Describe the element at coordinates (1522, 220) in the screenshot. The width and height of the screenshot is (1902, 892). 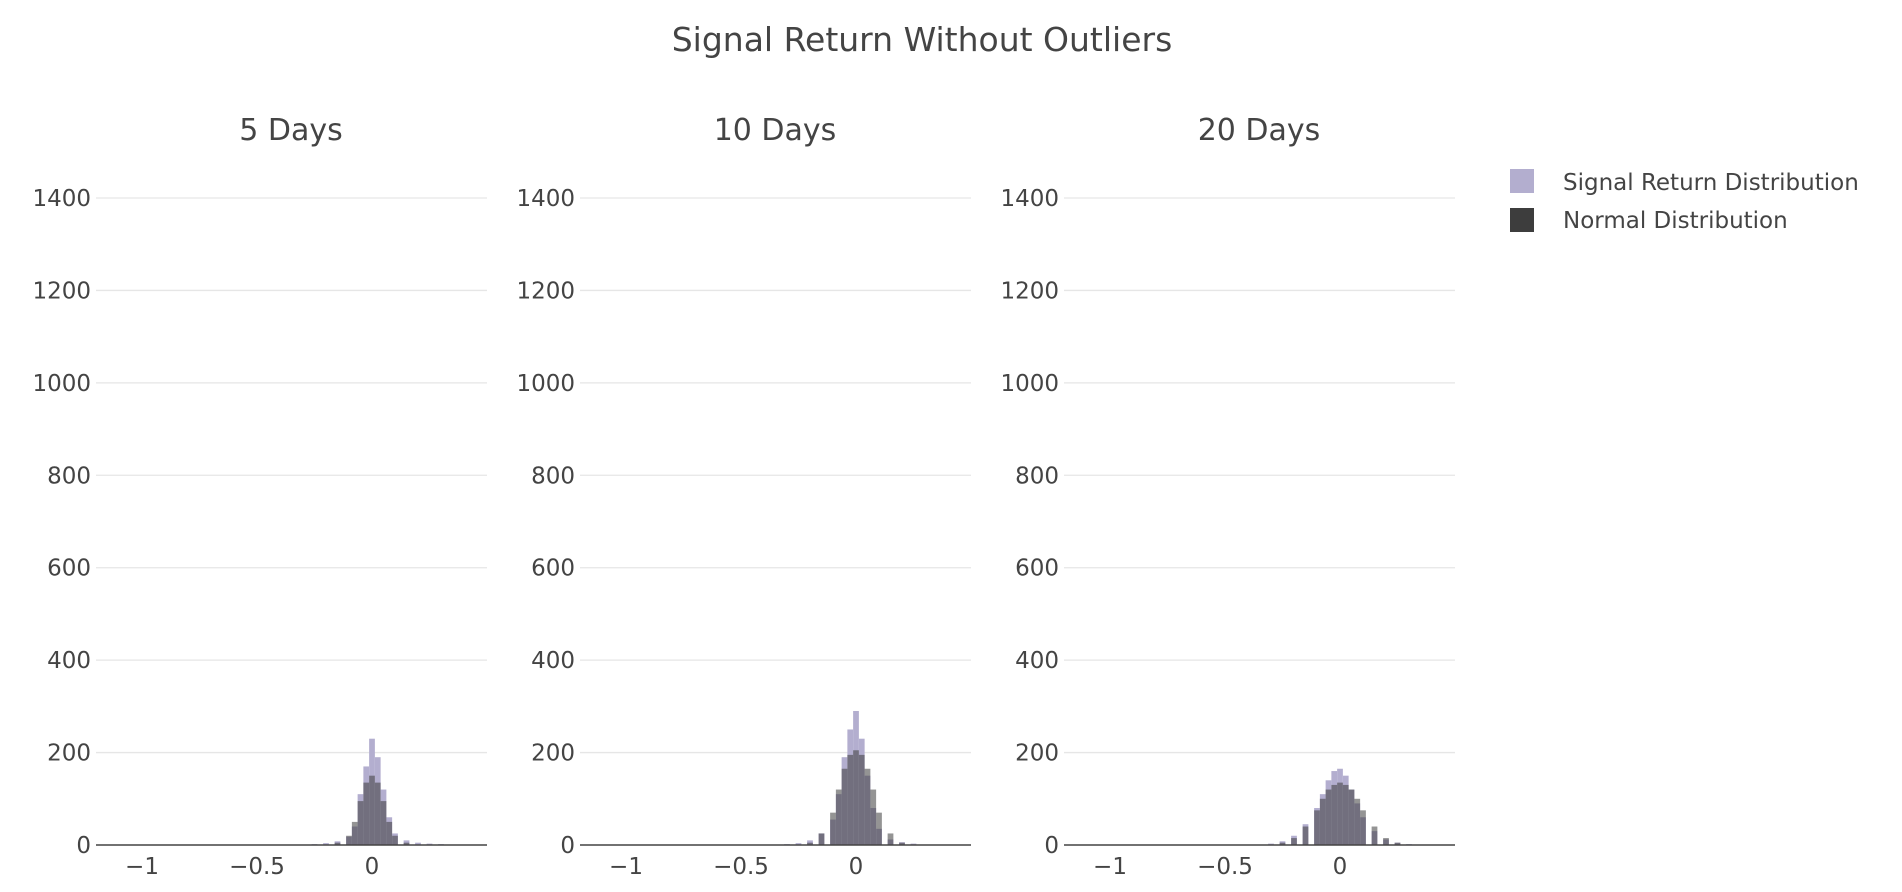
I see `legend-swatch-normal` at that location.